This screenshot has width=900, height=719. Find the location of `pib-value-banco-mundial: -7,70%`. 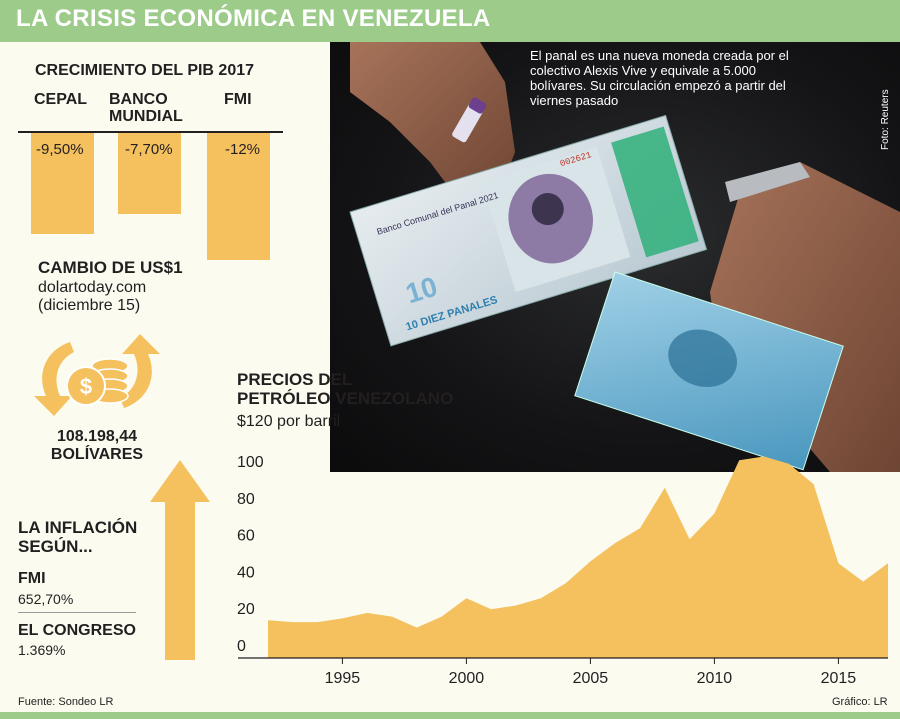

pib-value-banco-mundial: -7,70% is located at coordinates (149, 149).